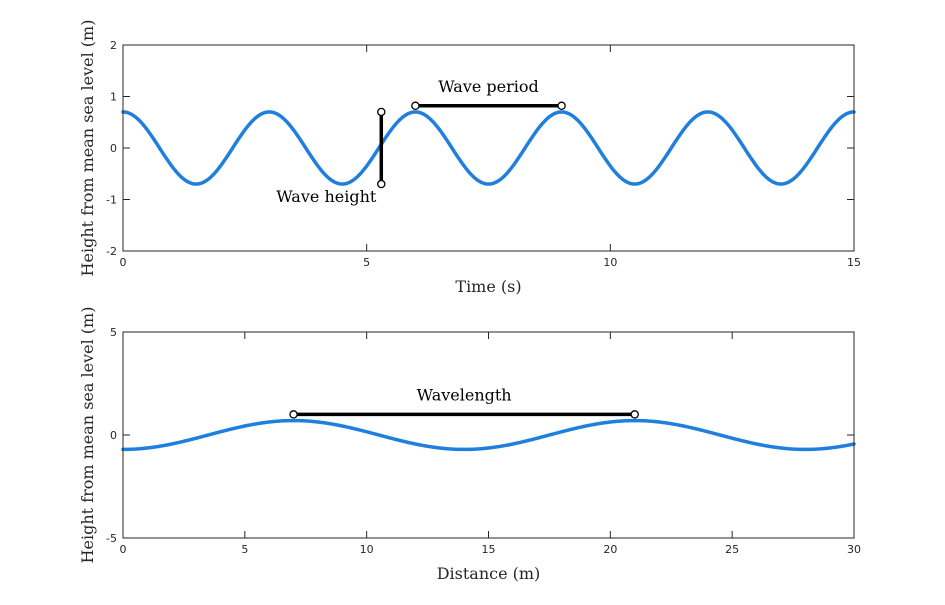  What do you see at coordinates (111, 200) in the screenshot?
I see `y-tick-label: -1` at bounding box center [111, 200].